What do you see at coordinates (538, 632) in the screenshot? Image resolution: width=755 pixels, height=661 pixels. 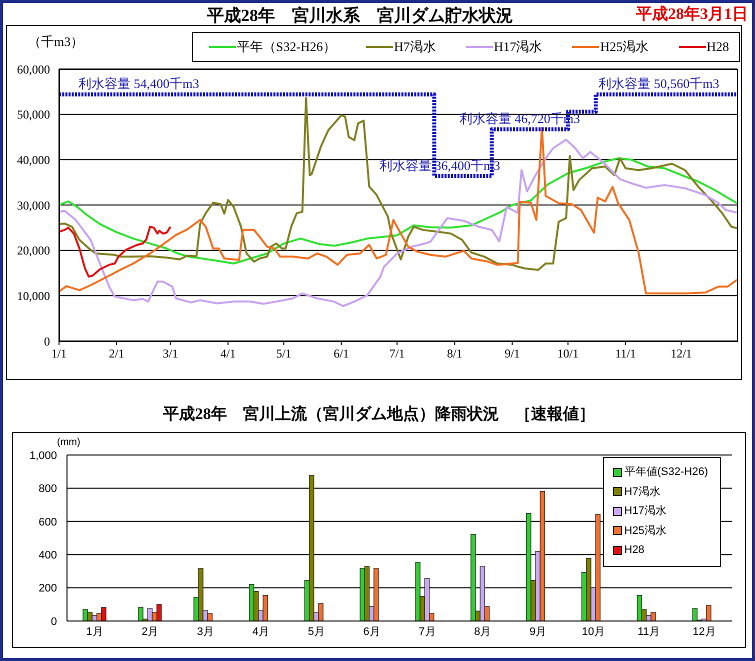 I see `x-tick-label: 9月` at bounding box center [538, 632].